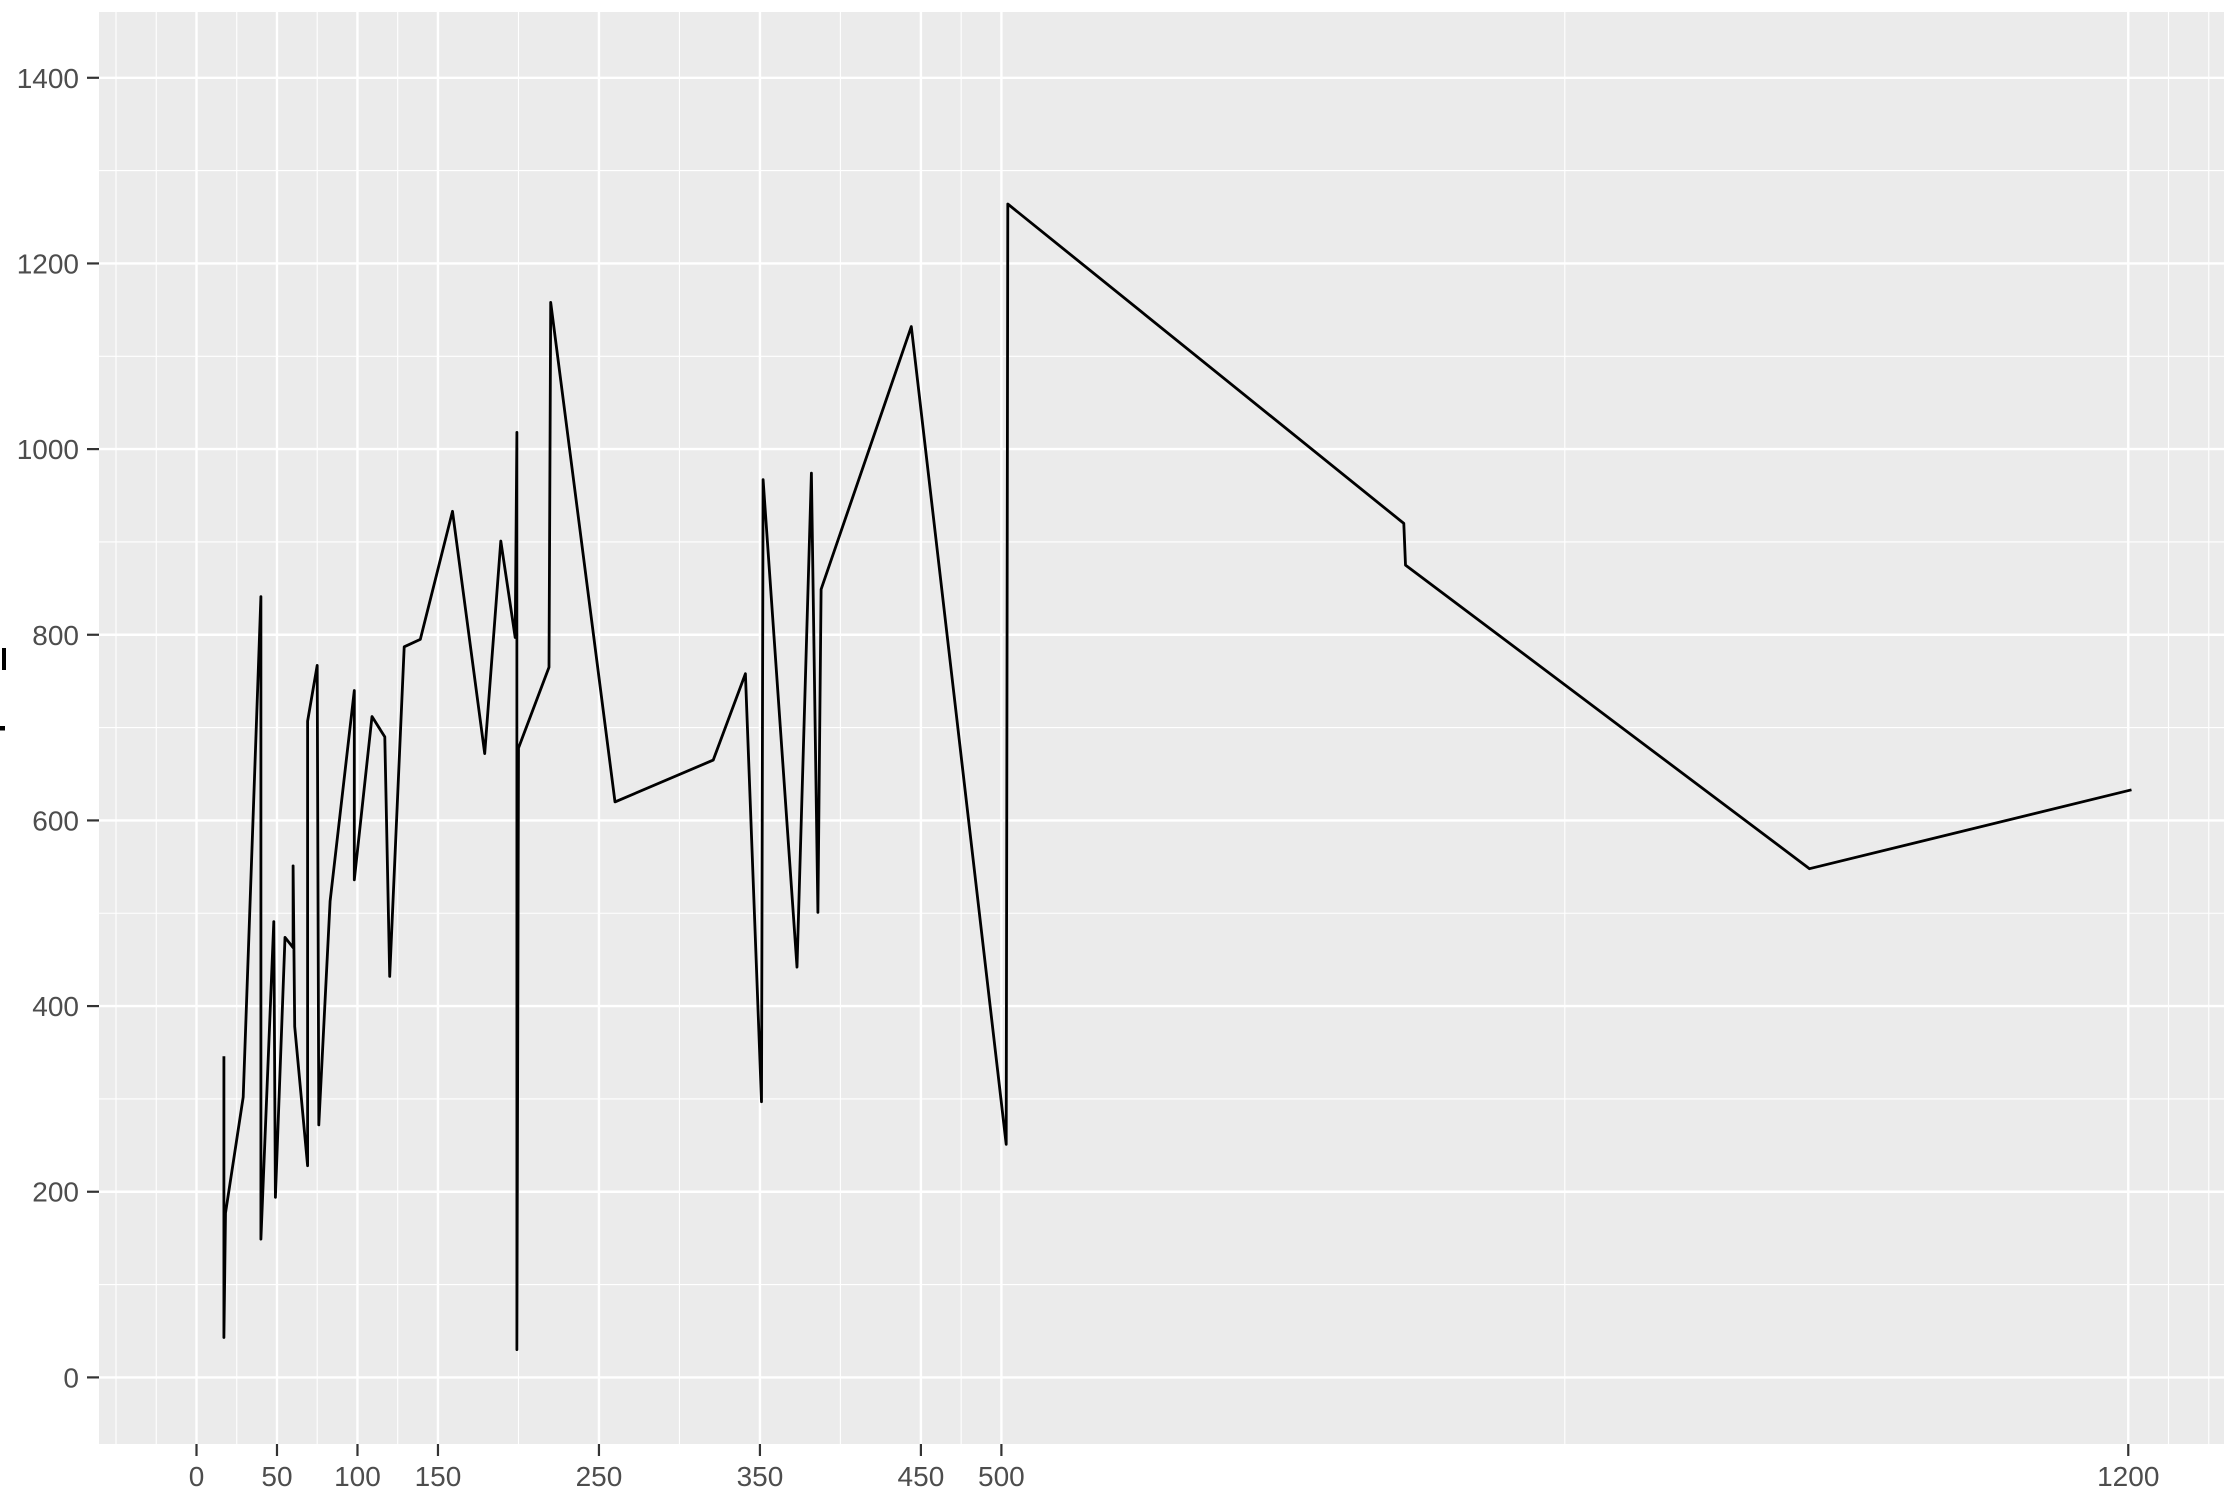 This screenshot has height=1488, width=2224. What do you see at coordinates (2128, 1474) in the screenshot?
I see `x-axis-tick-label: 1200` at bounding box center [2128, 1474].